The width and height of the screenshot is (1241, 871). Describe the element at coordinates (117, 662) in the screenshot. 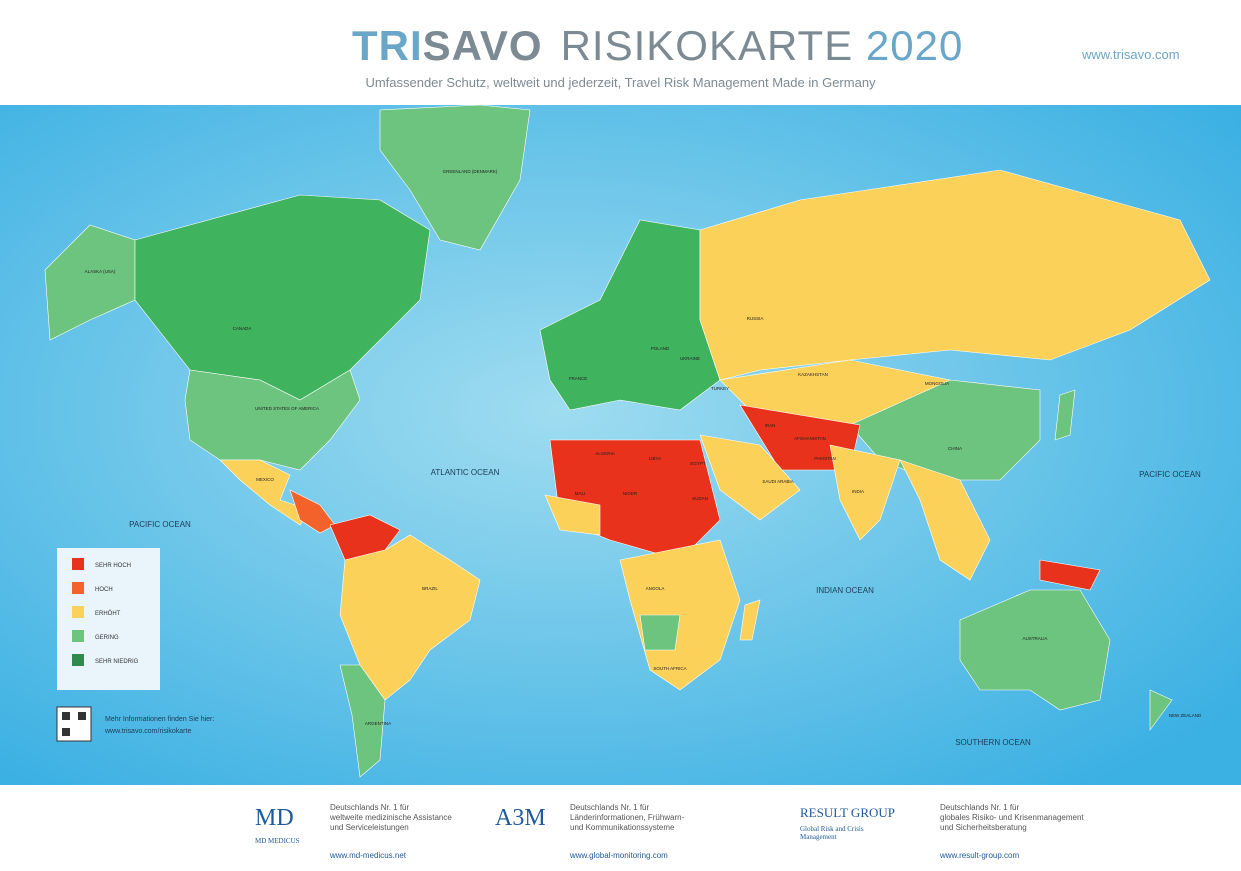

I see `legend-label: SEHR NIEDRIG` at that location.